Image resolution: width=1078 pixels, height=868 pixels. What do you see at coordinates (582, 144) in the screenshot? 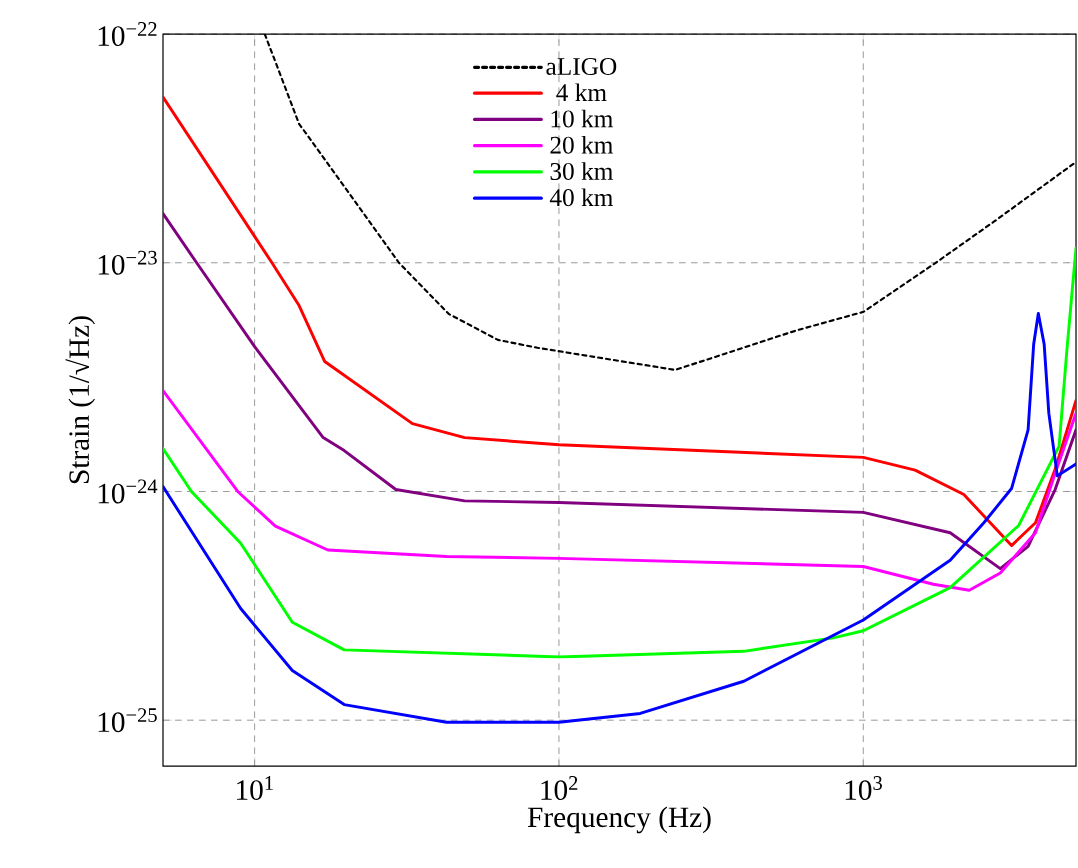
I see `legend-label: 20 km` at bounding box center [582, 144].